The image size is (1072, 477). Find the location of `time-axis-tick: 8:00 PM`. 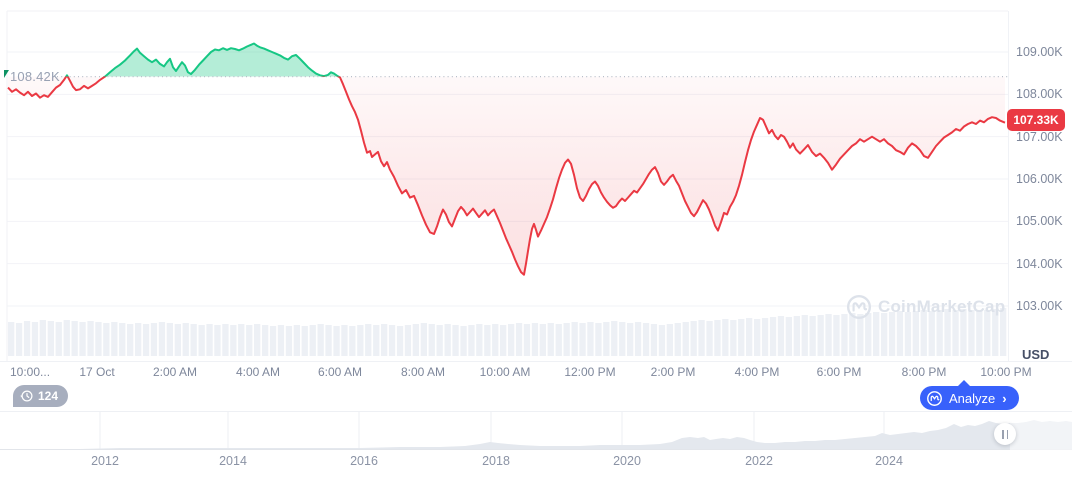

time-axis-tick: 8:00 PM is located at coordinates (924, 372).